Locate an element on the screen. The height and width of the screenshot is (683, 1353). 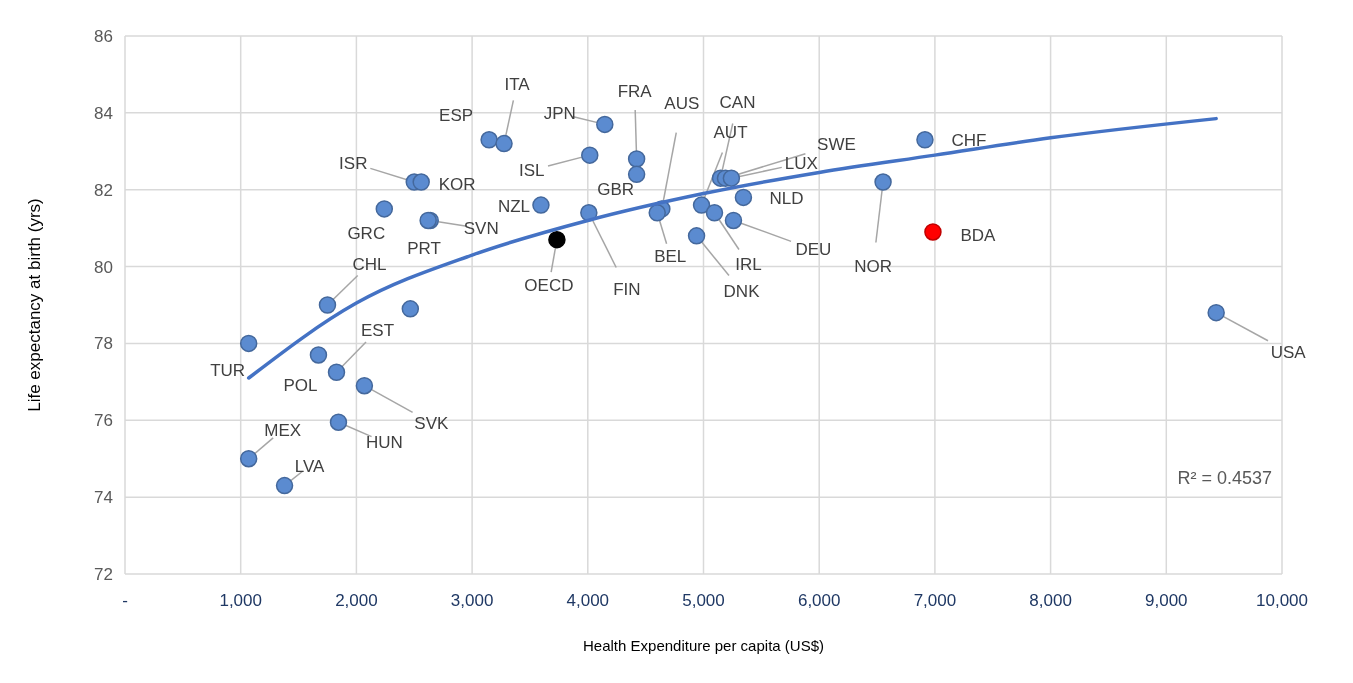
annotation: SVN is located at coordinates (481, 229).